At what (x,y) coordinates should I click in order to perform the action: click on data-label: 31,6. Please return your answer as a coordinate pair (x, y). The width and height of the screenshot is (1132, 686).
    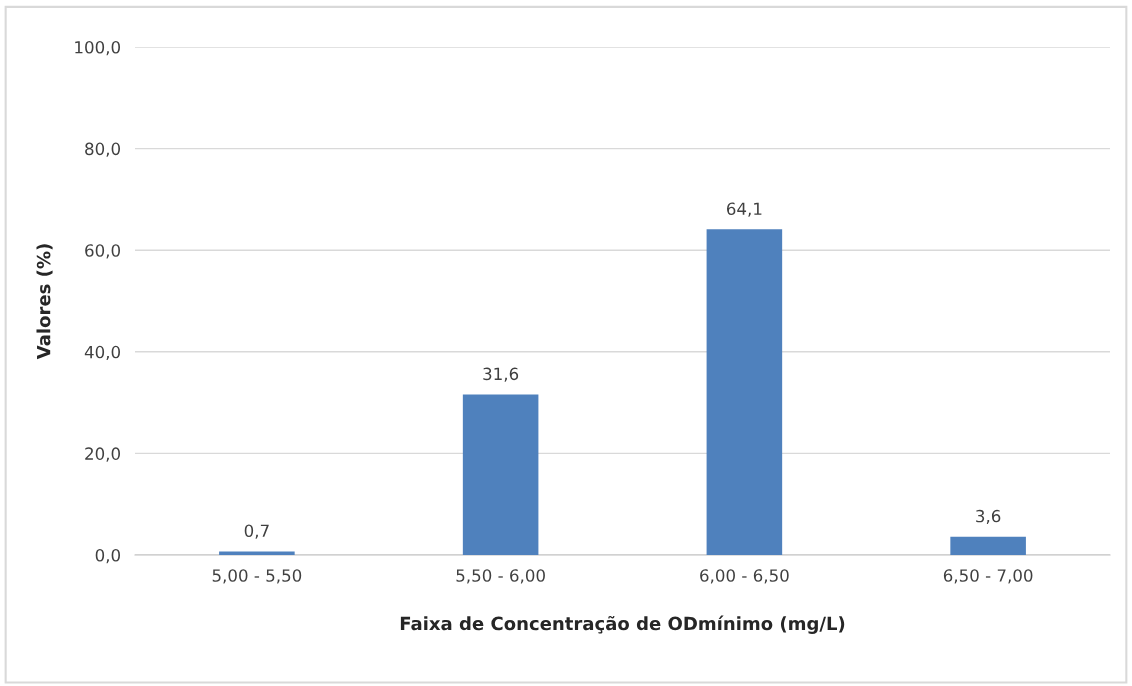
    Looking at the image, I should click on (501, 374).